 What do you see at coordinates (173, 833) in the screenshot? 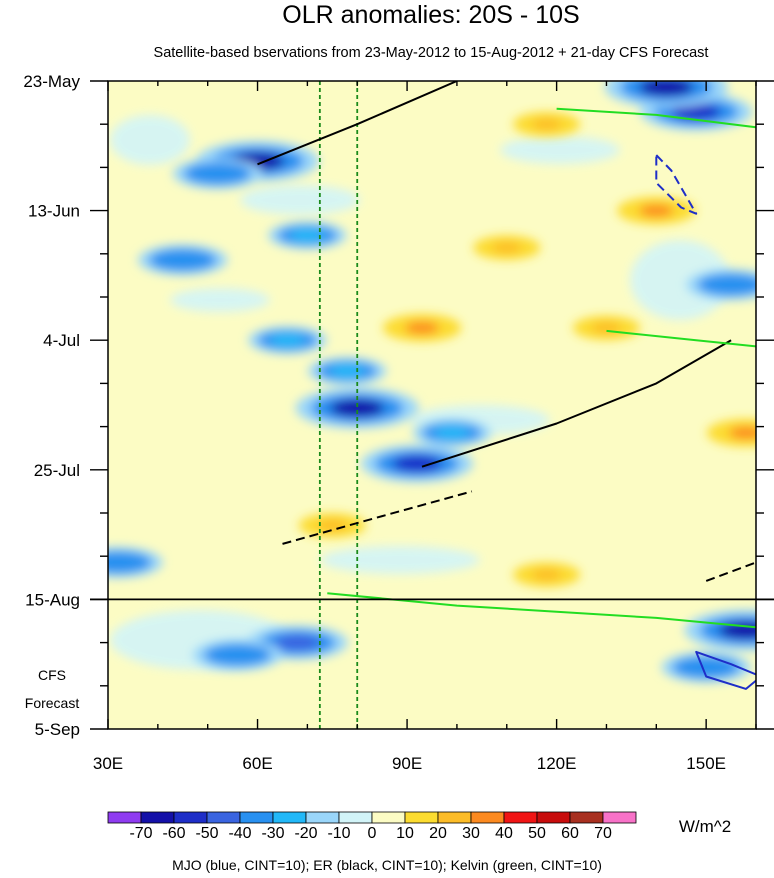
I see `colorbar-tick-label: -60` at bounding box center [173, 833].